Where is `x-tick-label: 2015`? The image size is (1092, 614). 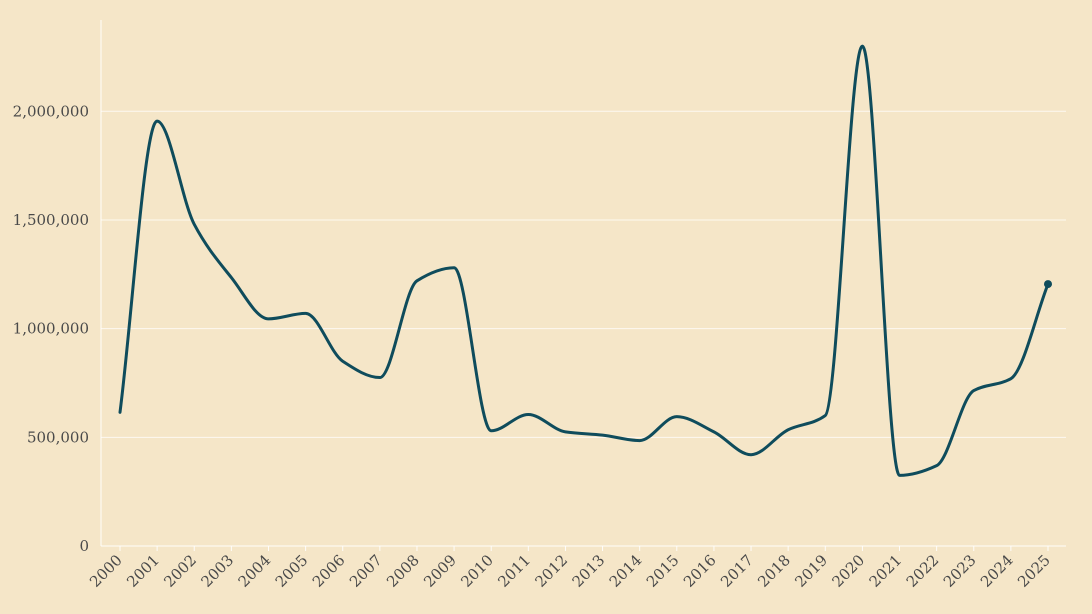 x-tick-label: 2015 is located at coordinates (663, 571).